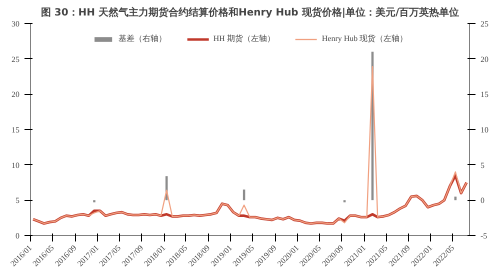 This screenshot has height=274, width=499. What do you see at coordinates (484, 59) in the screenshot?
I see `y2-tick-label: 20` at bounding box center [484, 59].